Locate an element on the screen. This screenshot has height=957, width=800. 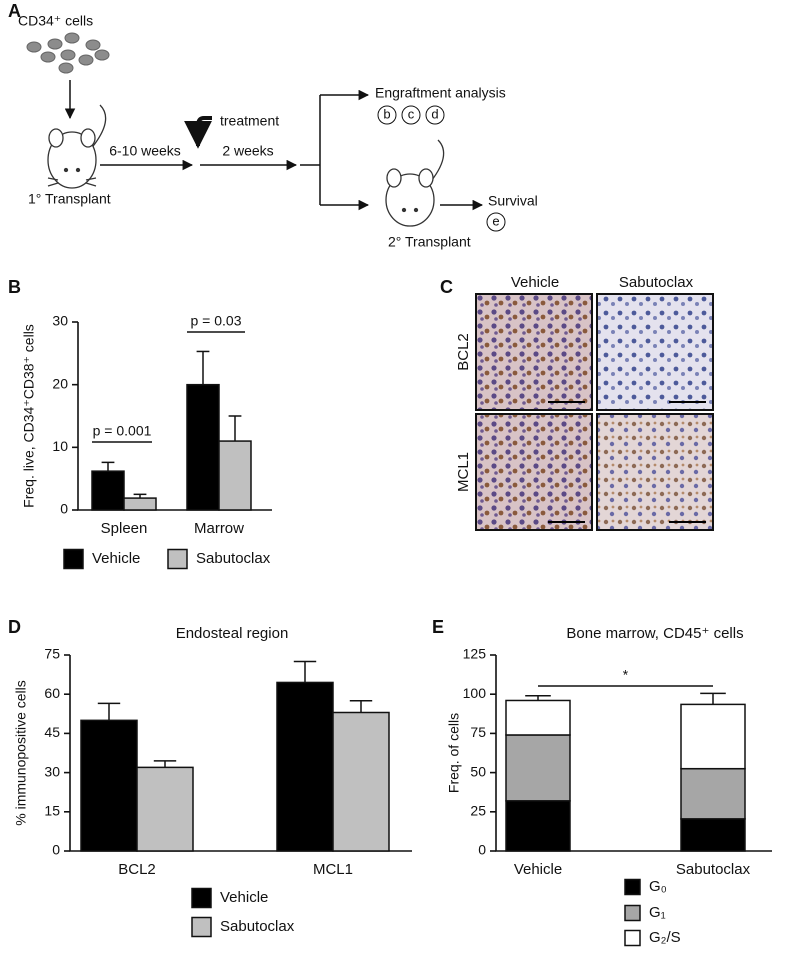
x-tick-label: Marrow is located at coordinates (219, 528).